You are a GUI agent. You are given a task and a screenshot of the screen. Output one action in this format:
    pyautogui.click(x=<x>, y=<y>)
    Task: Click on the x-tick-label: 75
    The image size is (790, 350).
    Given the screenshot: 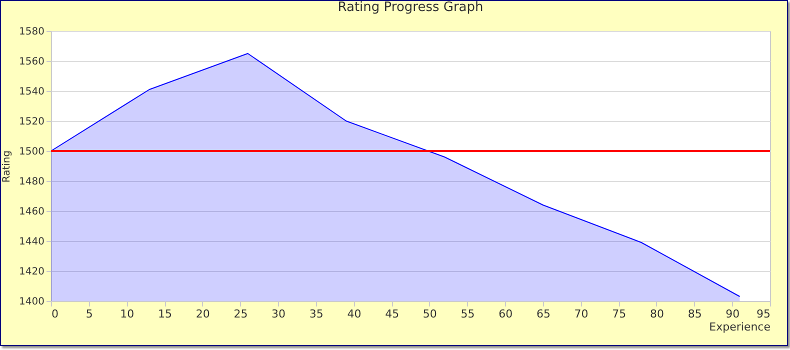 What is the action you would take?
    pyautogui.click(x=619, y=314)
    